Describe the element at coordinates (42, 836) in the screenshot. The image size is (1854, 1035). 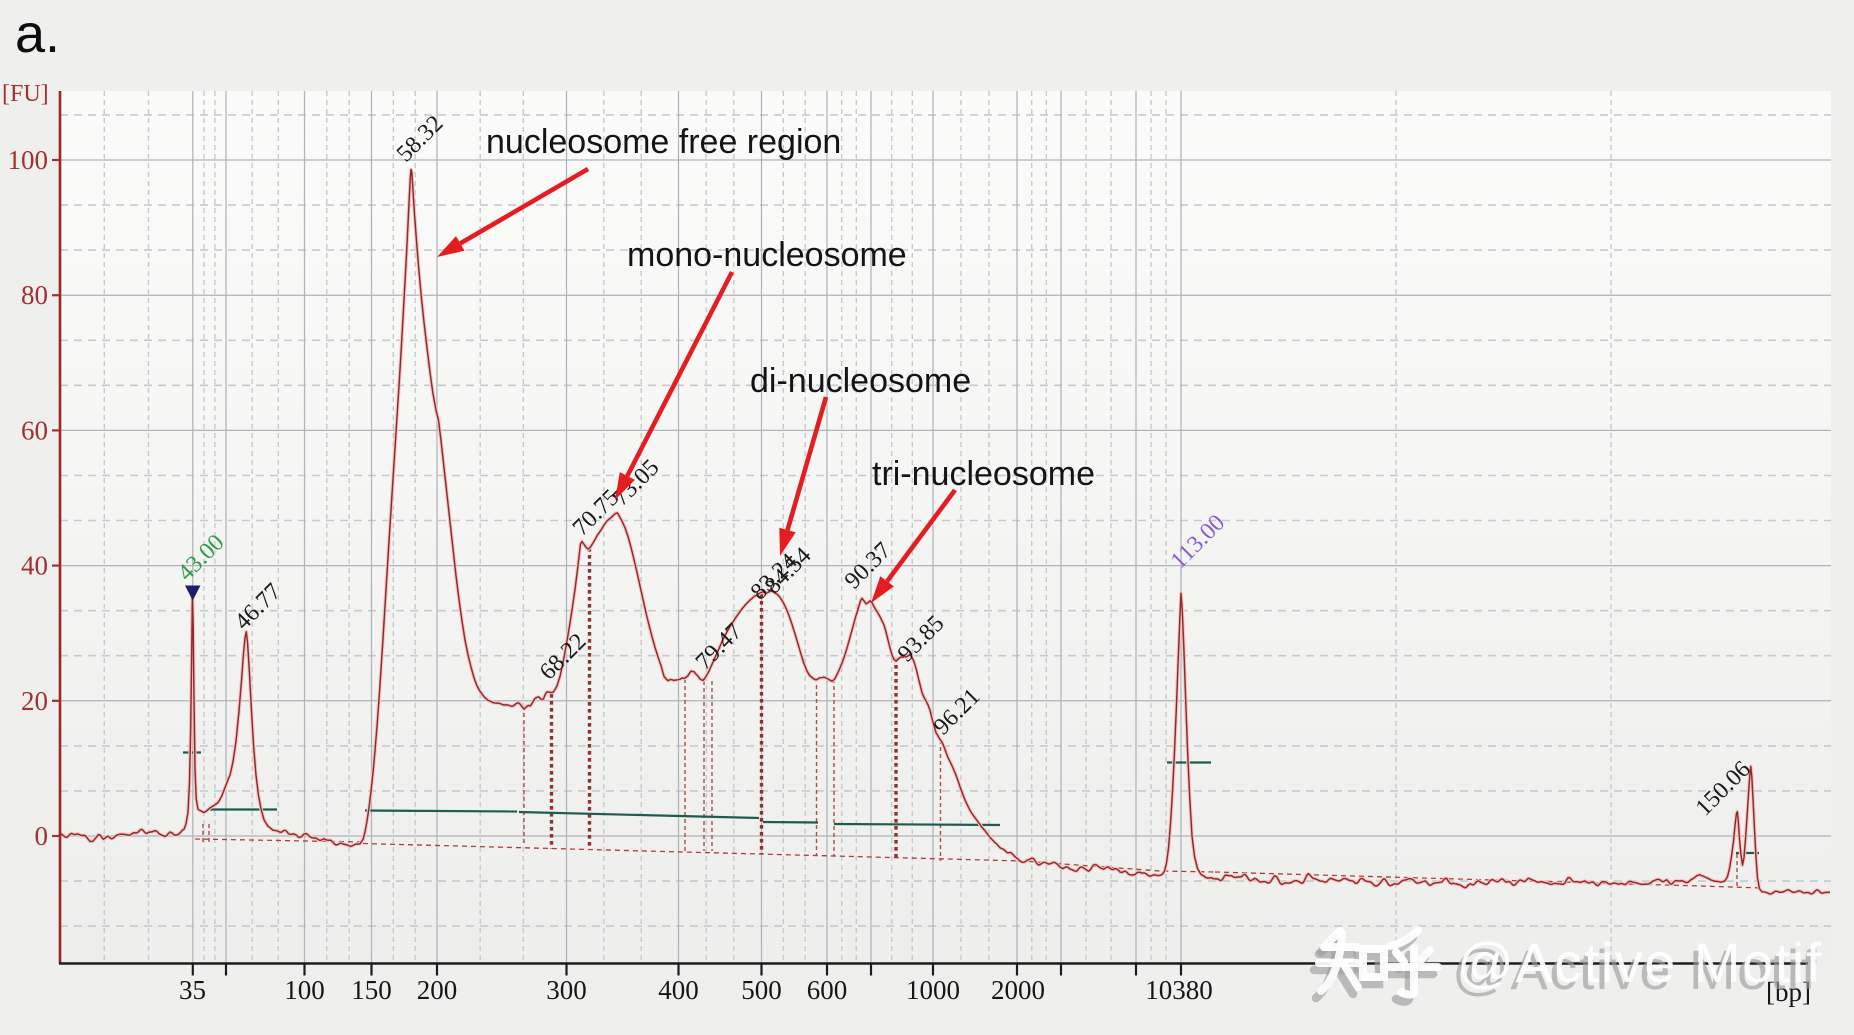
I see `svg-text: 0` at that location.